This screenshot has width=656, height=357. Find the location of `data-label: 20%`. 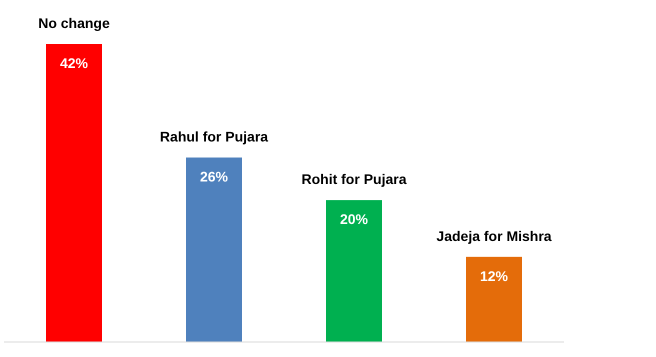

data-label: 20% is located at coordinates (354, 219).